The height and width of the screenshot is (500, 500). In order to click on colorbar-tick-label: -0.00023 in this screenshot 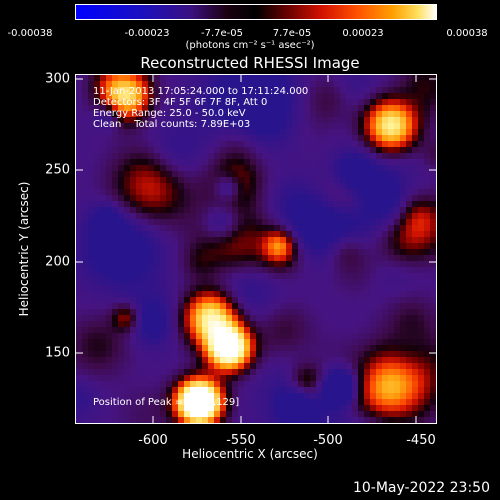, I will do `click(147, 33)`.